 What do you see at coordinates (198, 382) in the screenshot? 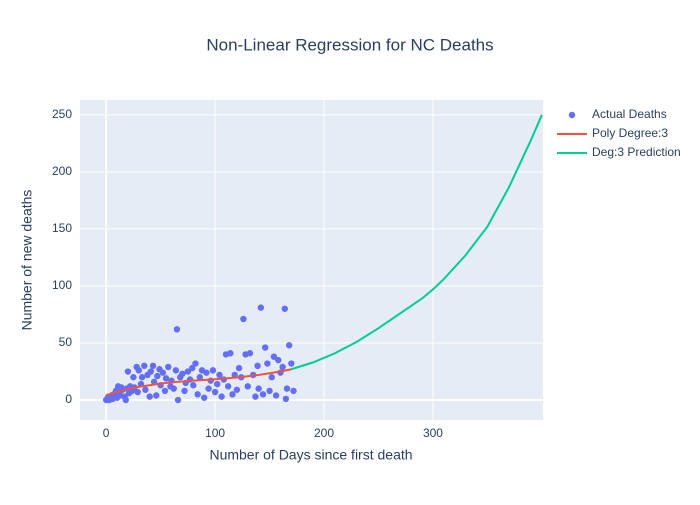
I see `line` at bounding box center [198, 382].